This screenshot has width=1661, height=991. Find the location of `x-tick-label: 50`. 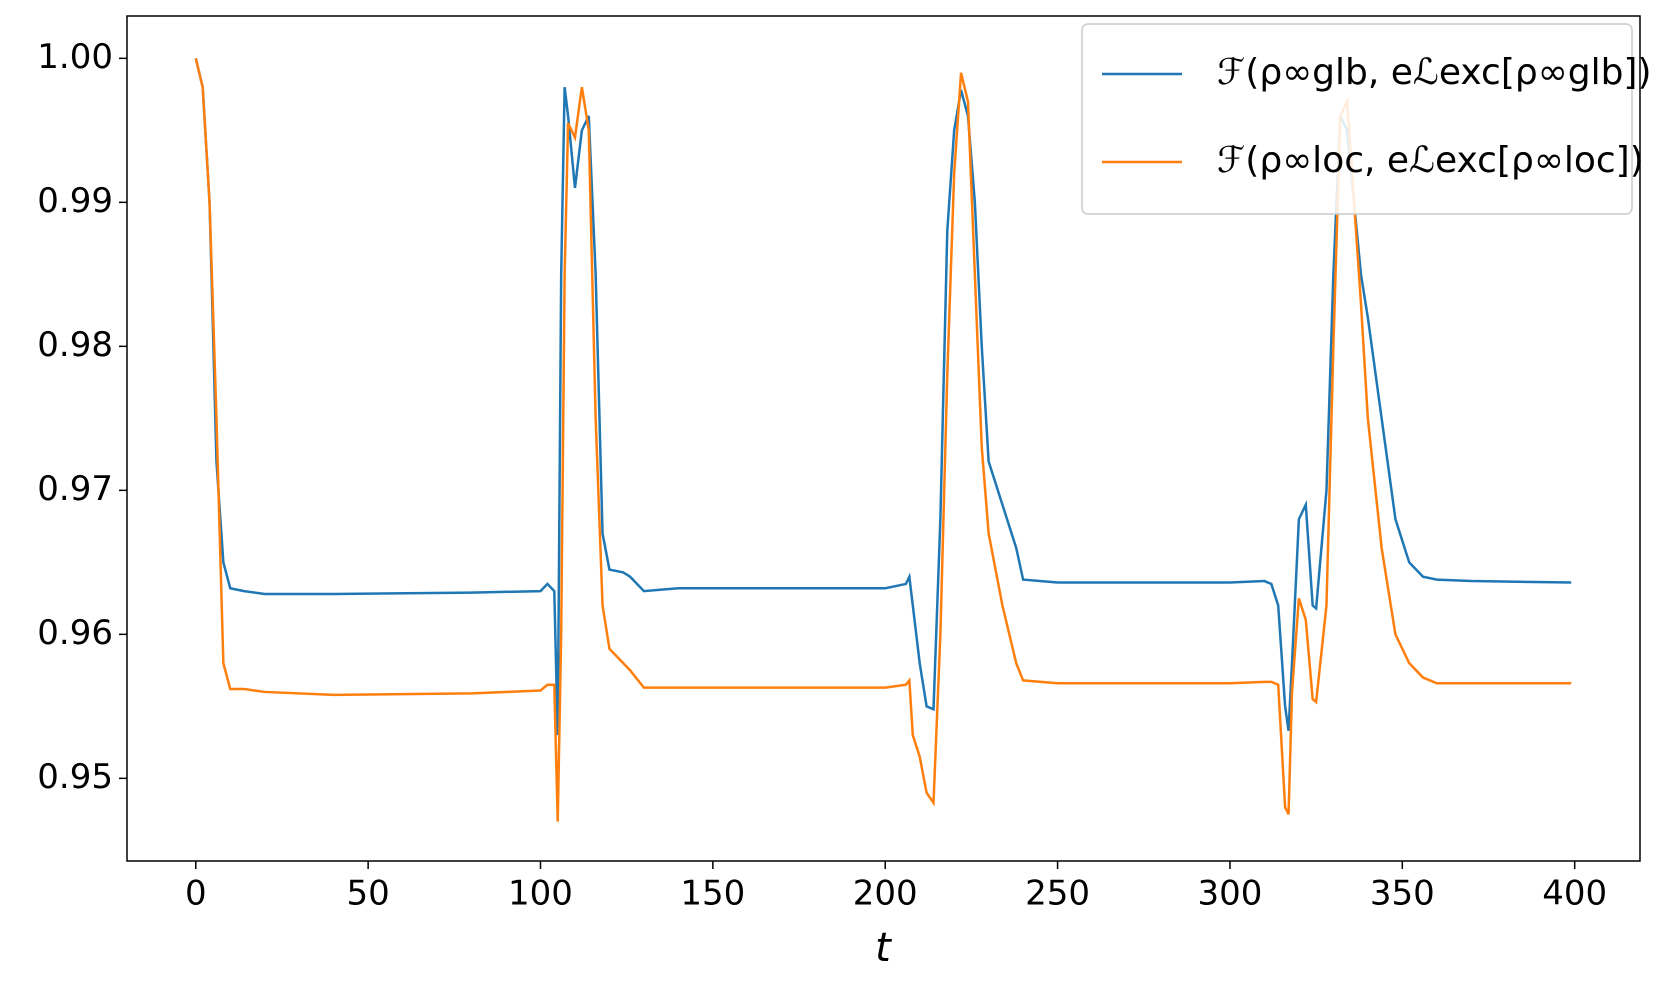

x-tick-label: 50 is located at coordinates (368, 894).